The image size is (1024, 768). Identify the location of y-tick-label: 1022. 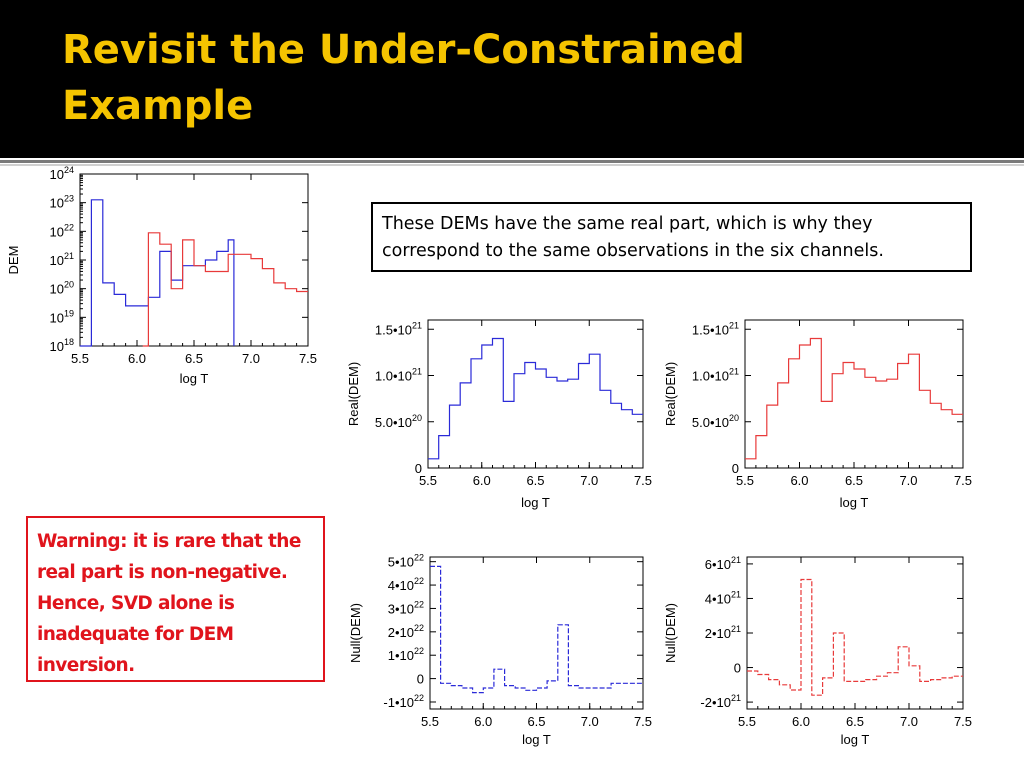
(62, 230).